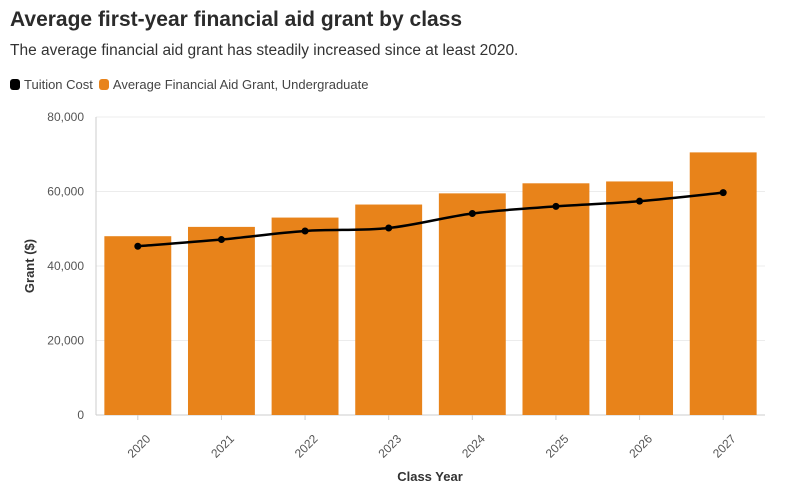  Describe the element at coordinates (58, 84) in the screenshot. I see `legend-label-tuition: Tuition Cost` at that location.